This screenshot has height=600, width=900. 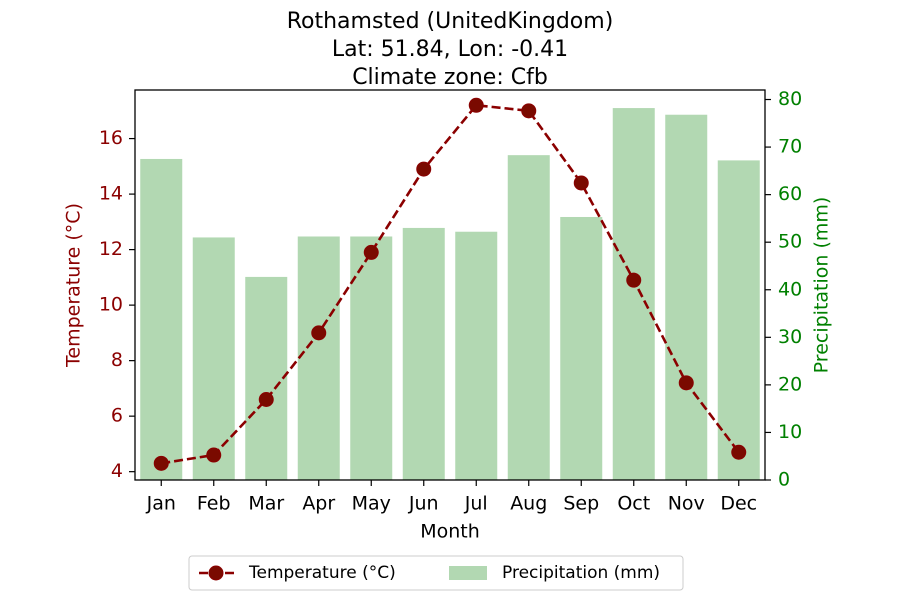 I want to click on temperature-axis: 4 6 8 10 12 14 16 Temperature (°C), so click(x=99, y=304).